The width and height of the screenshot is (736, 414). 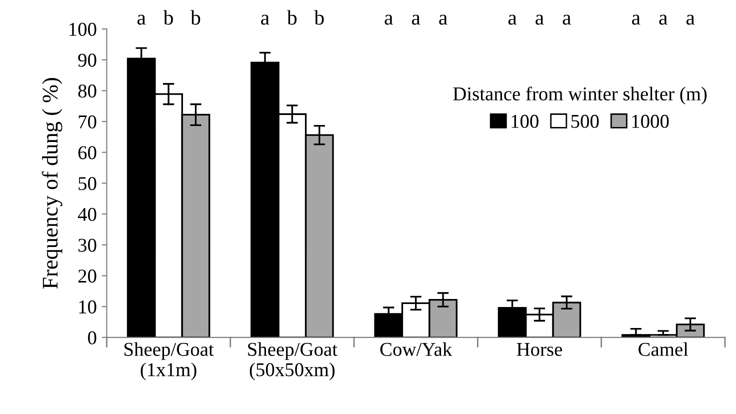 What do you see at coordinates (52, 183) in the screenshot?
I see `y-axis-title: Frequency of dung ( %)` at bounding box center [52, 183].